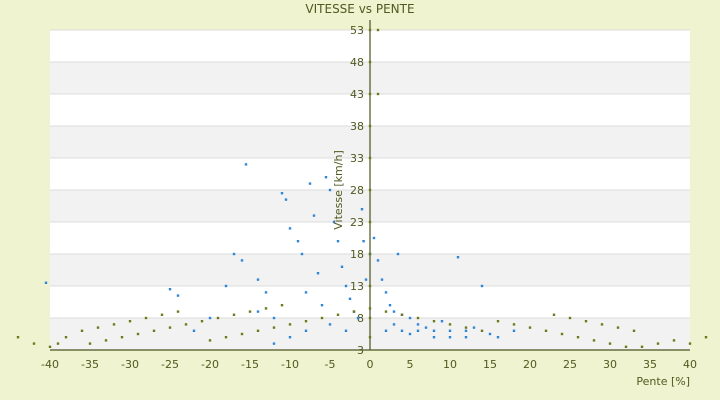 The image size is (720, 400). I want to click on x-tick-label: 40, so click(690, 364).